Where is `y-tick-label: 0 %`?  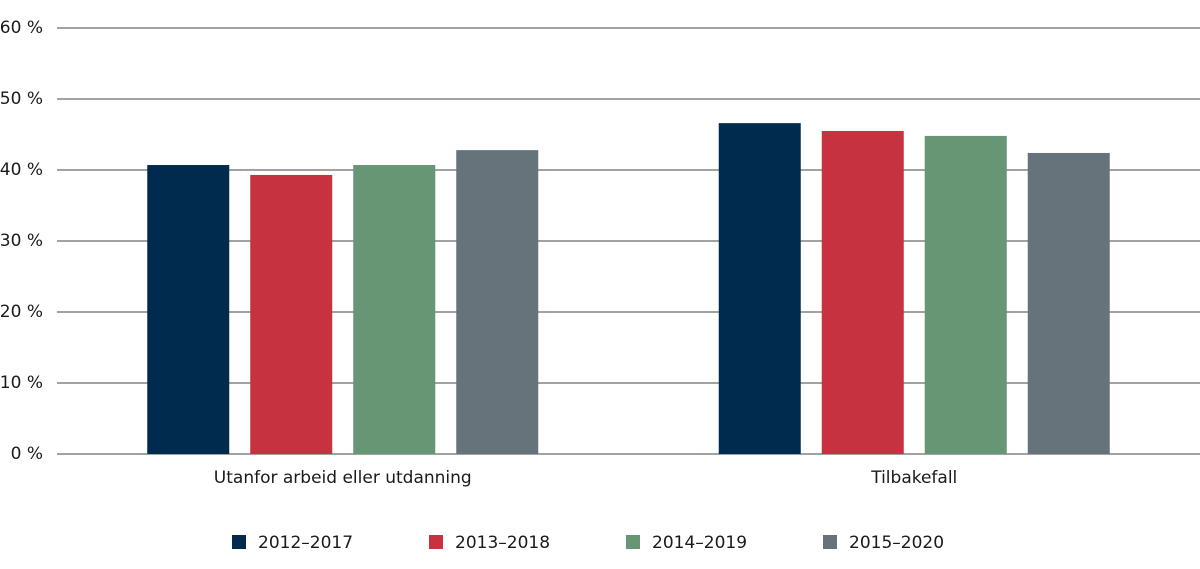 y-tick-label: 0 % is located at coordinates (27, 454).